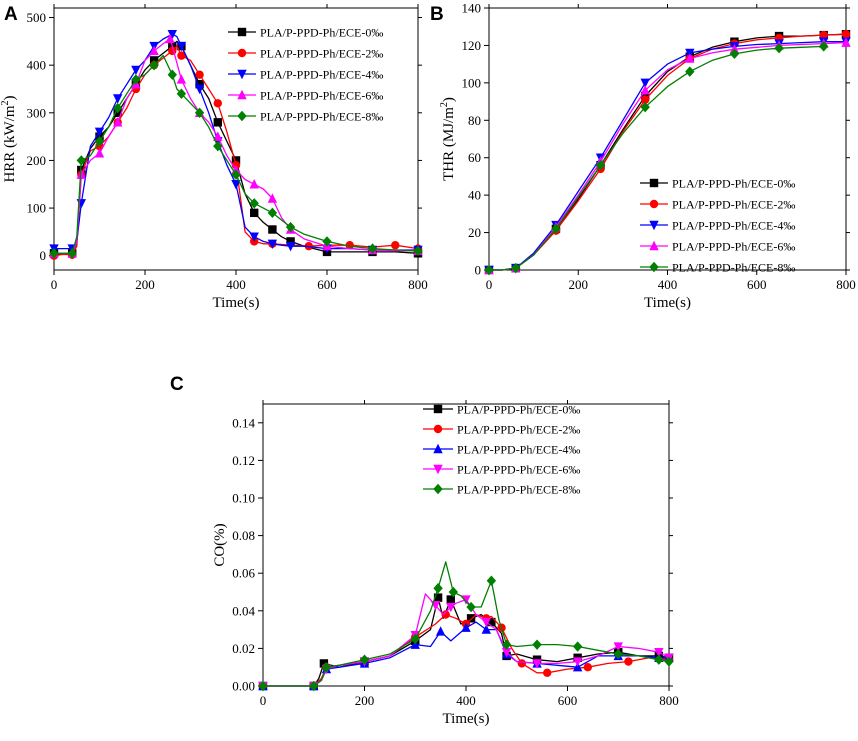  Describe the element at coordinates (518, 430) in the screenshot. I see `legend-label: PLA/P-PPD-Ph/ECE-2‰` at that location.